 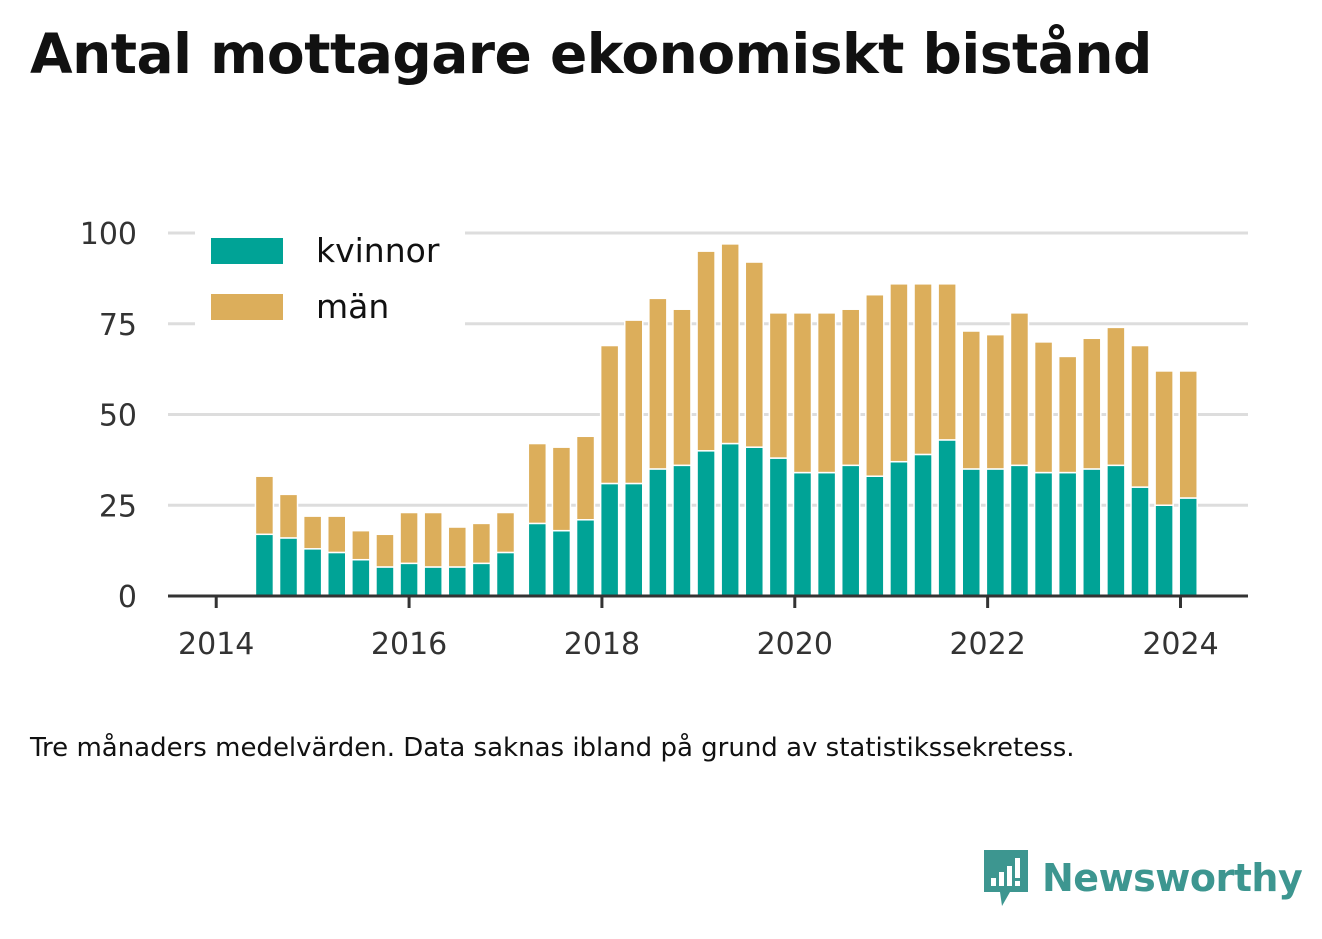 I want to click on legend-swatch-man, so click(x=247, y=307).